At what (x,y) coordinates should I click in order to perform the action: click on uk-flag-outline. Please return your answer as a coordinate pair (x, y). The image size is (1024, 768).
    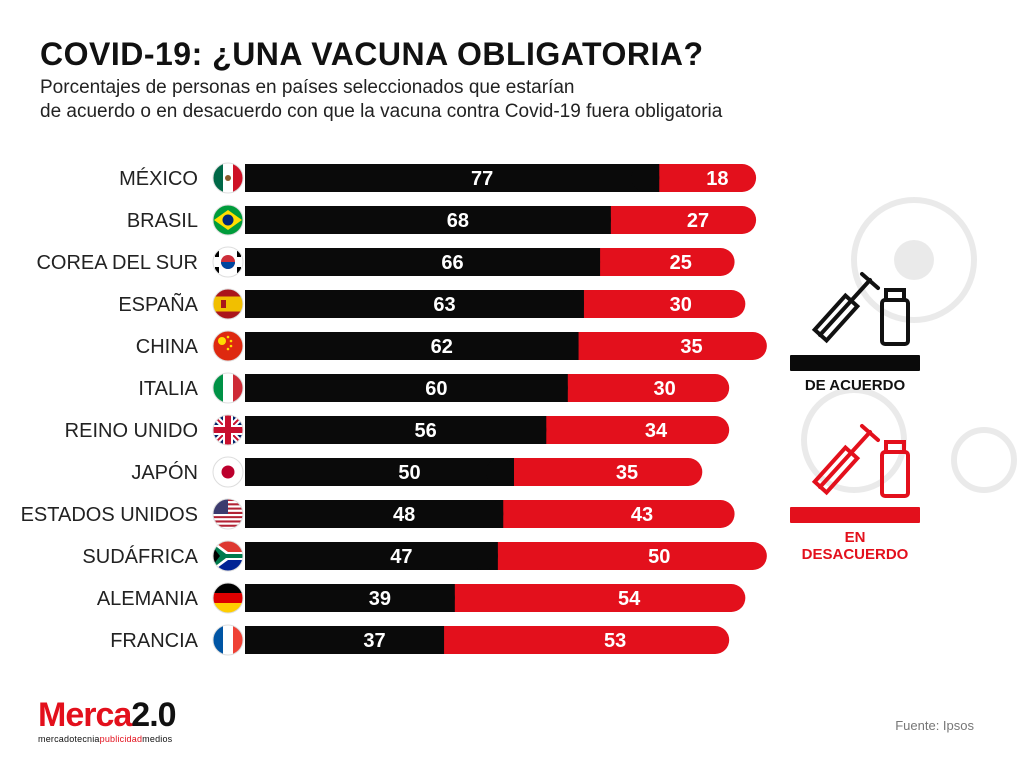
    Looking at the image, I should click on (228, 430).